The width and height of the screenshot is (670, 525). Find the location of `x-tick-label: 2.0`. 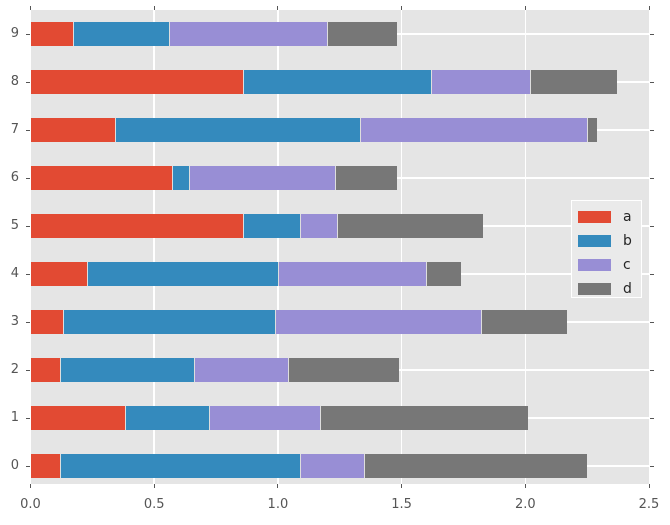

x-tick-label: 2.0 is located at coordinates (525, 504).